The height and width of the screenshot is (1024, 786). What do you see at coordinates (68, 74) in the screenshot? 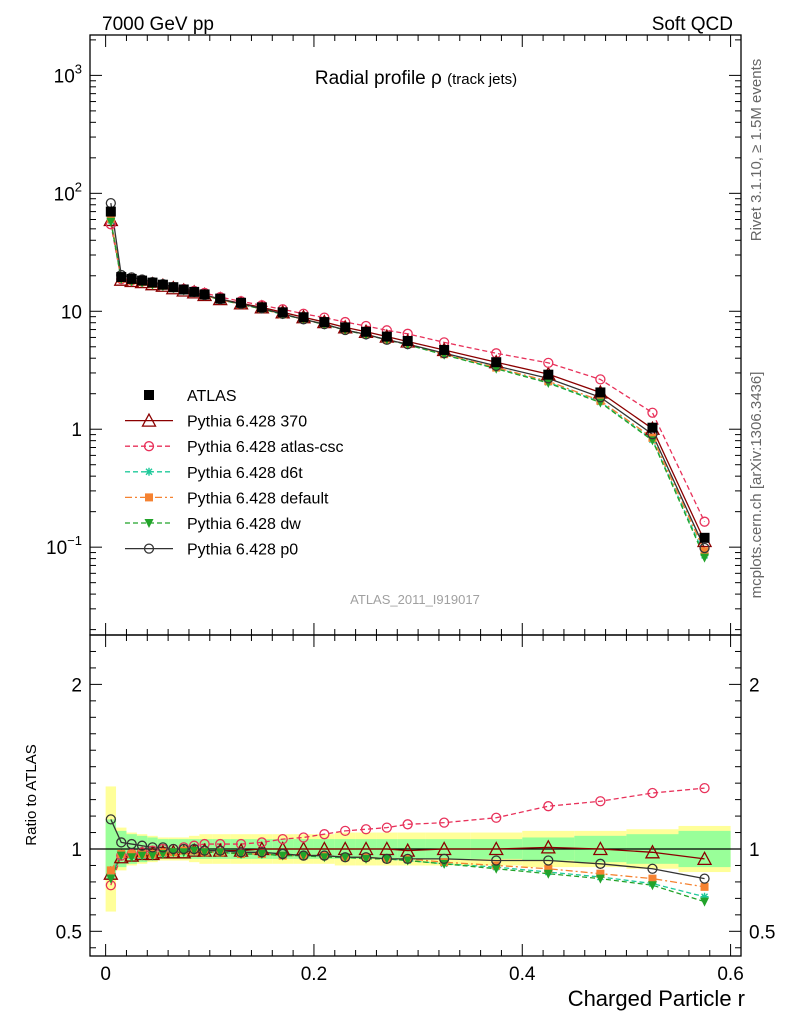
I see `main-y-tick-label: 10³` at bounding box center [68, 74].